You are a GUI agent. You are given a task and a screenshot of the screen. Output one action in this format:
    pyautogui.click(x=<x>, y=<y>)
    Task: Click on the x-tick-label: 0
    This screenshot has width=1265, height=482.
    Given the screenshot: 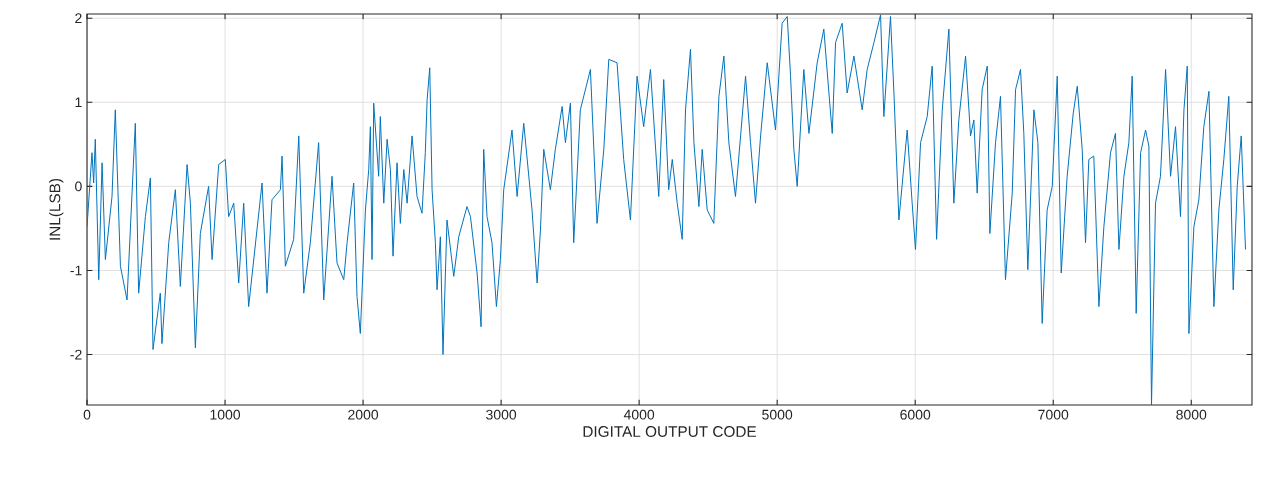 What is the action you would take?
    pyautogui.click(x=87, y=414)
    